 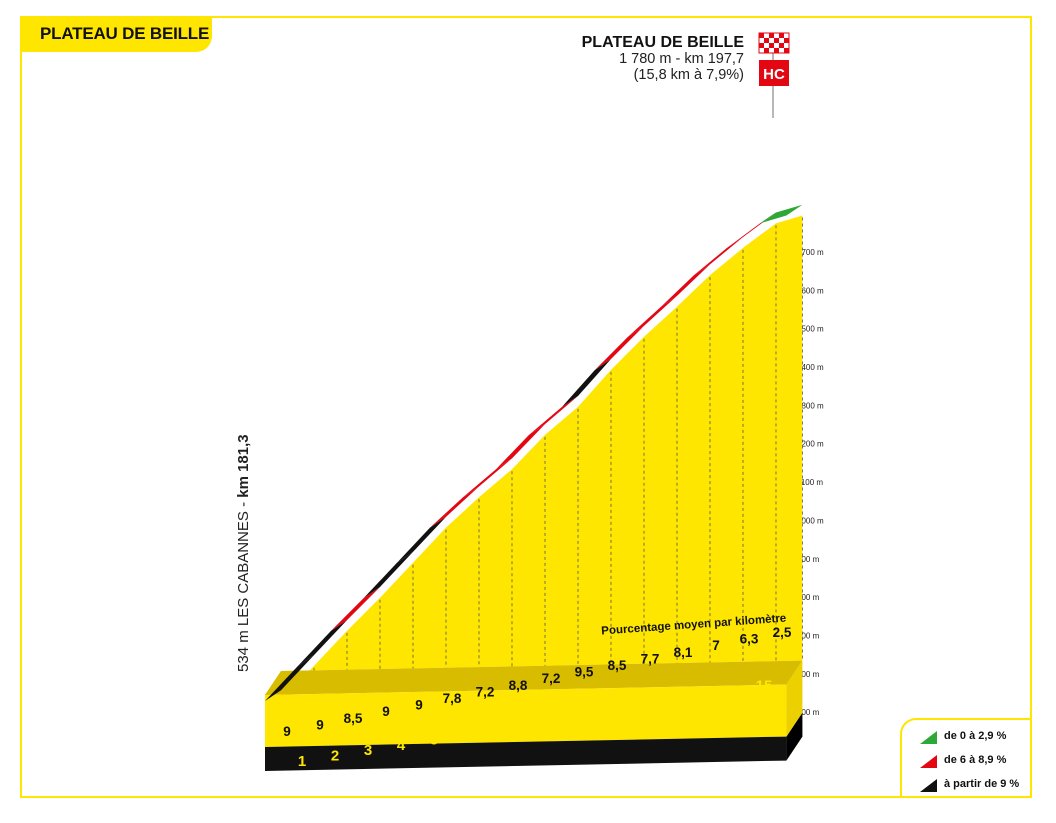 I want to click on percent-label: 7,7, so click(x=650, y=658).